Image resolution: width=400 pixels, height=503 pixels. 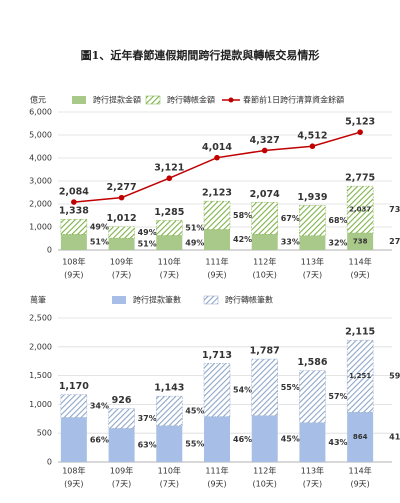 What do you see at coordinates (249, 300) in the screenshot?
I see `legend-label: 跨行轉帳筆數` at bounding box center [249, 300].